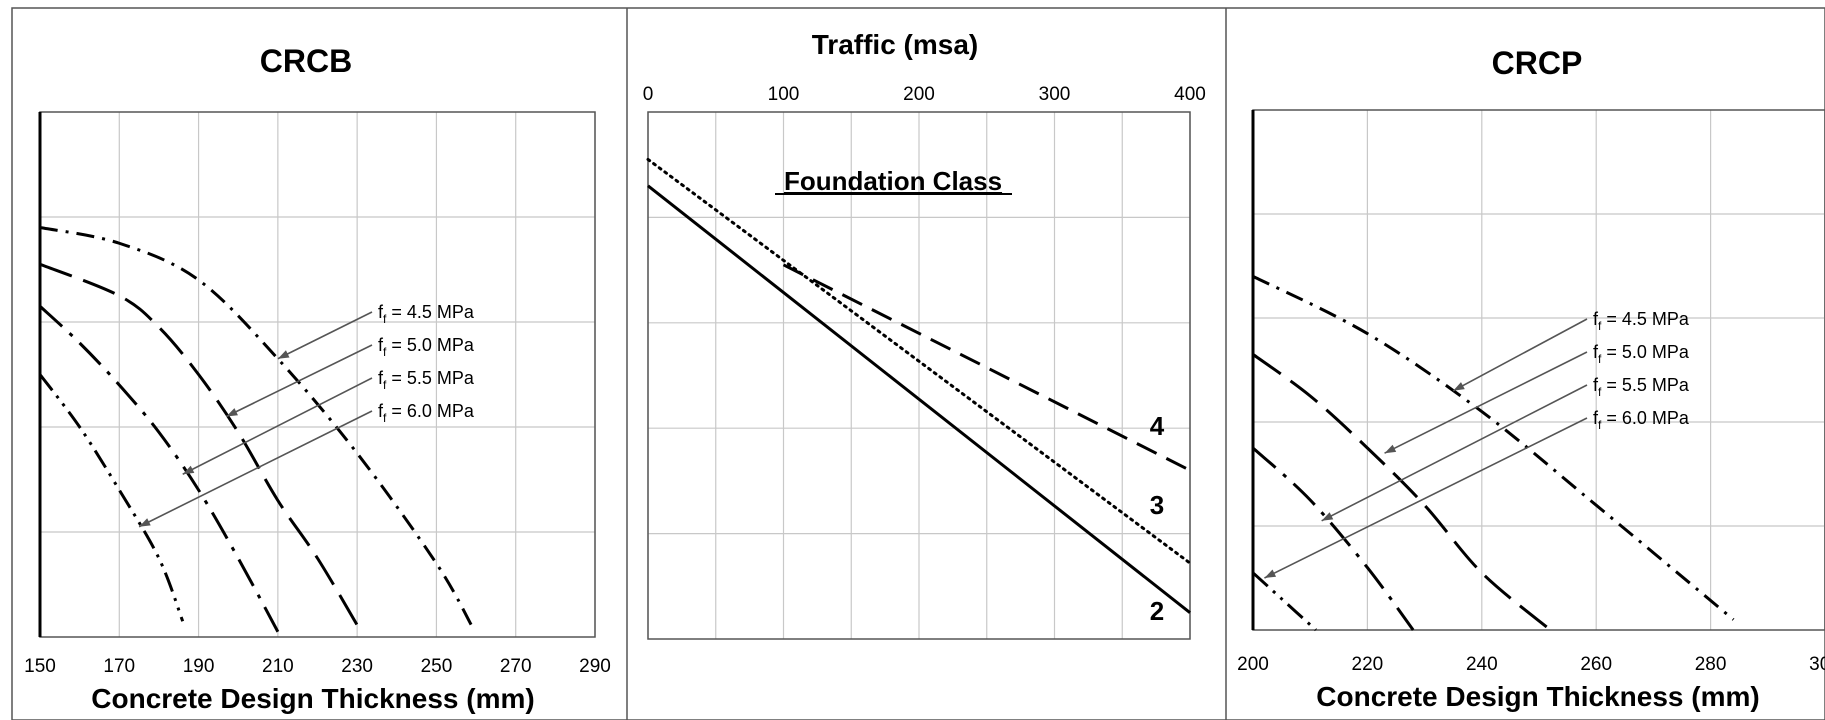  What do you see at coordinates (895, 44) in the screenshot?
I see `traffic-axis-title: Traffic (msa)` at bounding box center [895, 44].